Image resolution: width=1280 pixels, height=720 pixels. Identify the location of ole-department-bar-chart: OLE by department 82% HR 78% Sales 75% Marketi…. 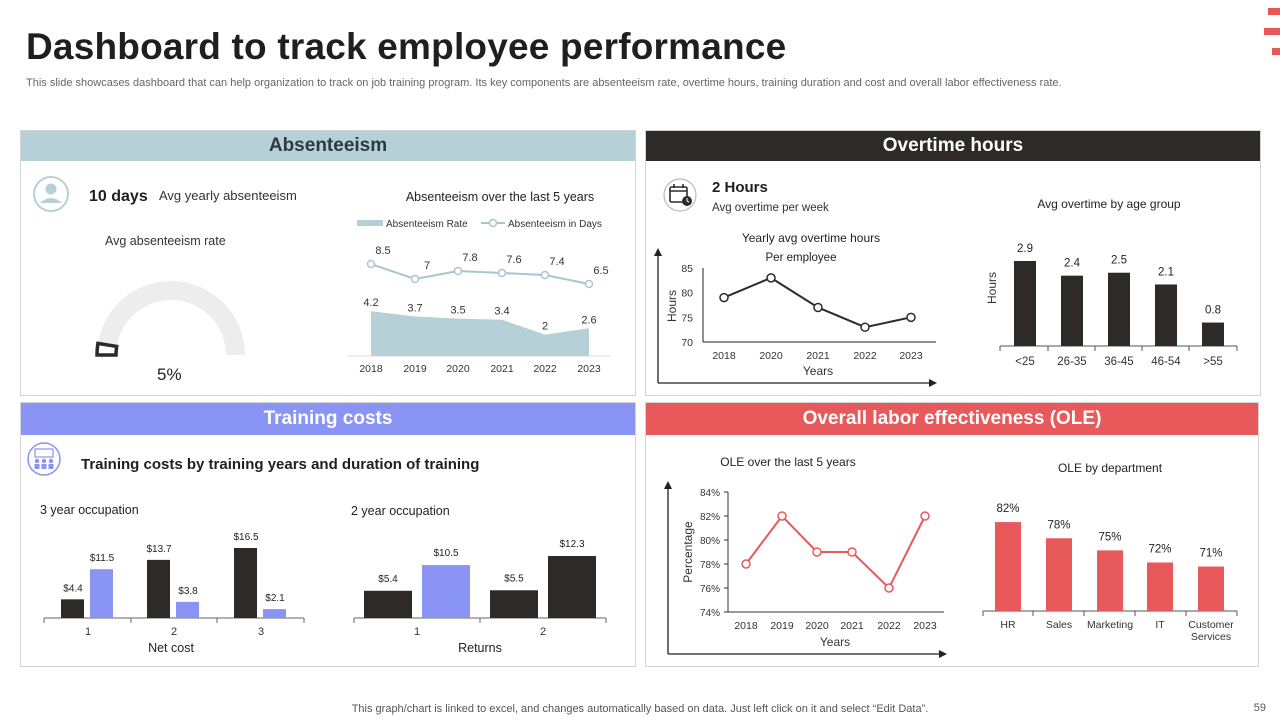
(1110, 552).